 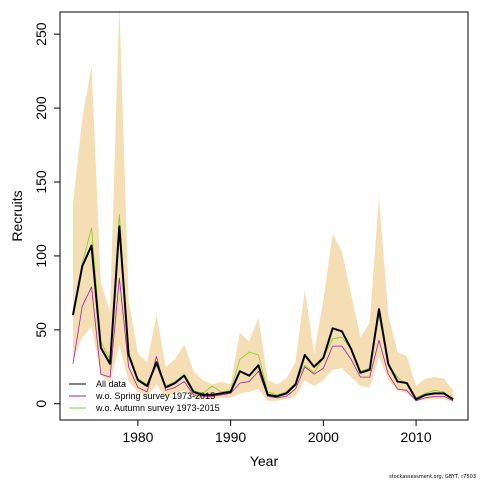 I want to click on y-tick-label-150: 150, so click(x=41, y=182).